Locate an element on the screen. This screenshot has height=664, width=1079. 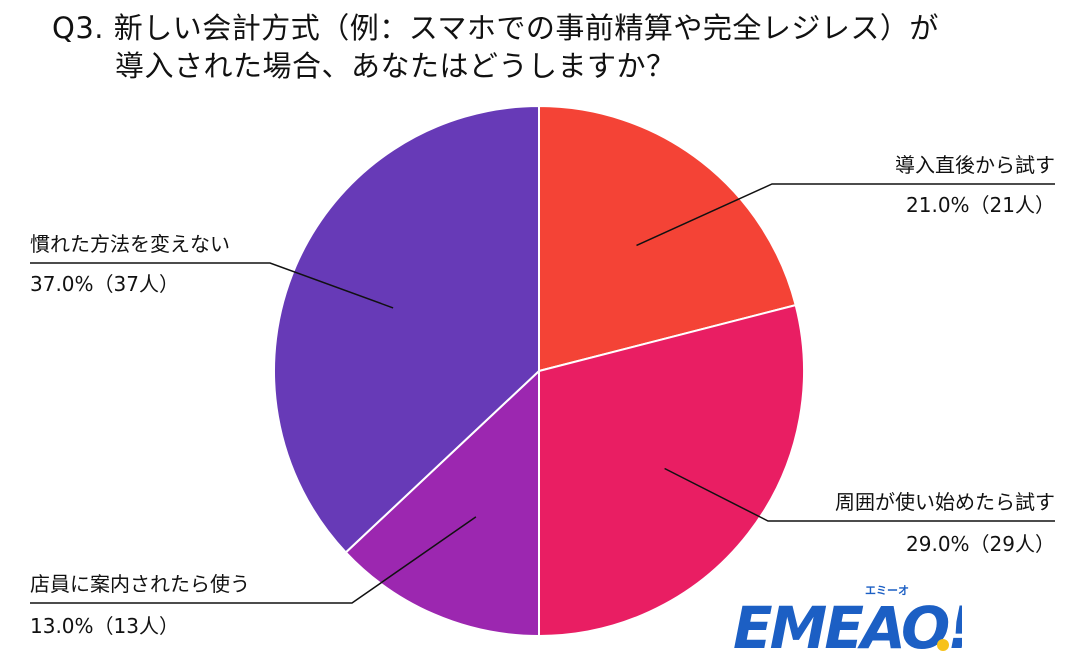
emeao-logo: エミーオ EMEAO! is located at coordinates (850, 620).